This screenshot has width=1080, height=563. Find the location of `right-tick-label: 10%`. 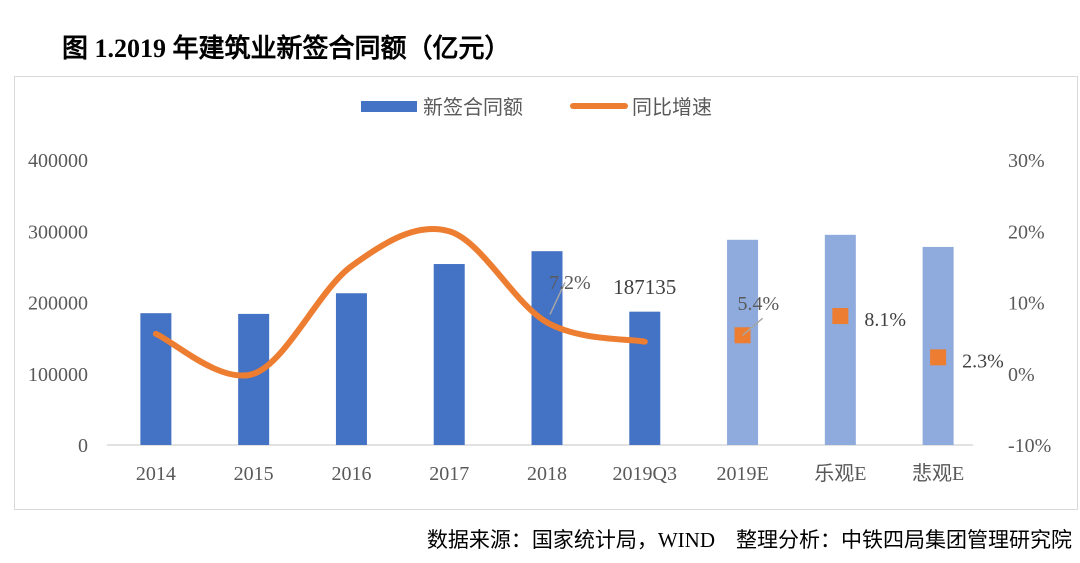

right-tick-label: 10% is located at coordinates (1026, 304).